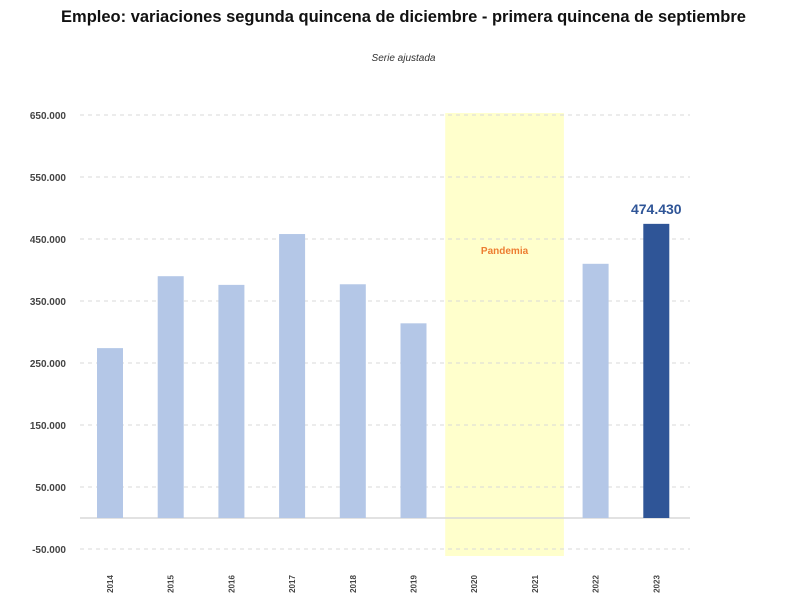 This screenshot has height=603, width=807. What do you see at coordinates (50, 488) in the screenshot?
I see `y-tick-label: 50.000` at bounding box center [50, 488].